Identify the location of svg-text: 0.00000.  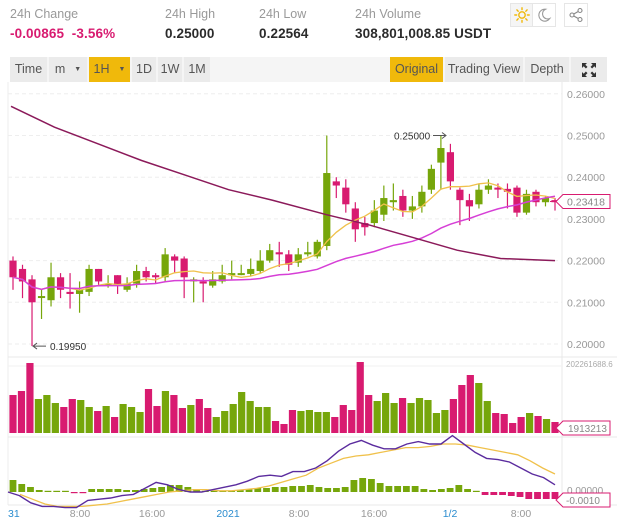
(585, 491).